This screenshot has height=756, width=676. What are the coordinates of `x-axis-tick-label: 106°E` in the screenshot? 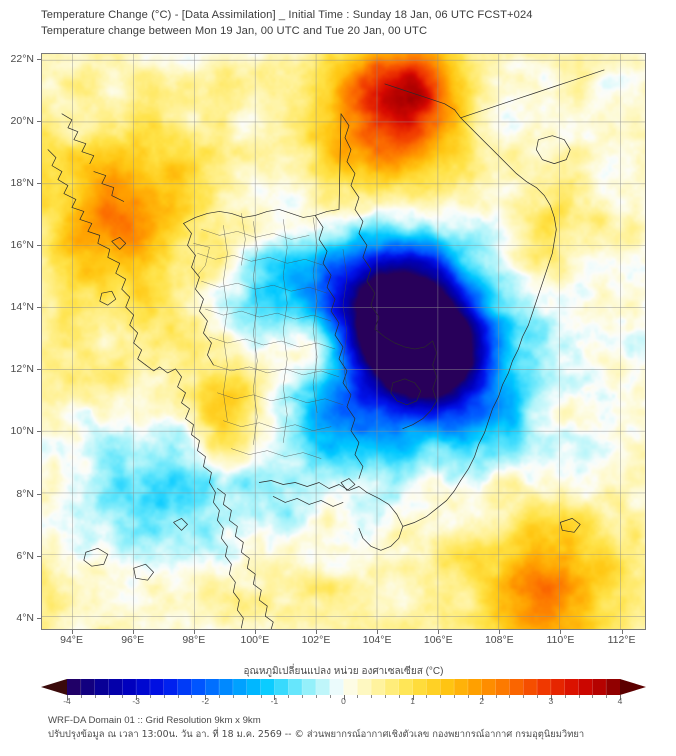 It's located at (438, 640).